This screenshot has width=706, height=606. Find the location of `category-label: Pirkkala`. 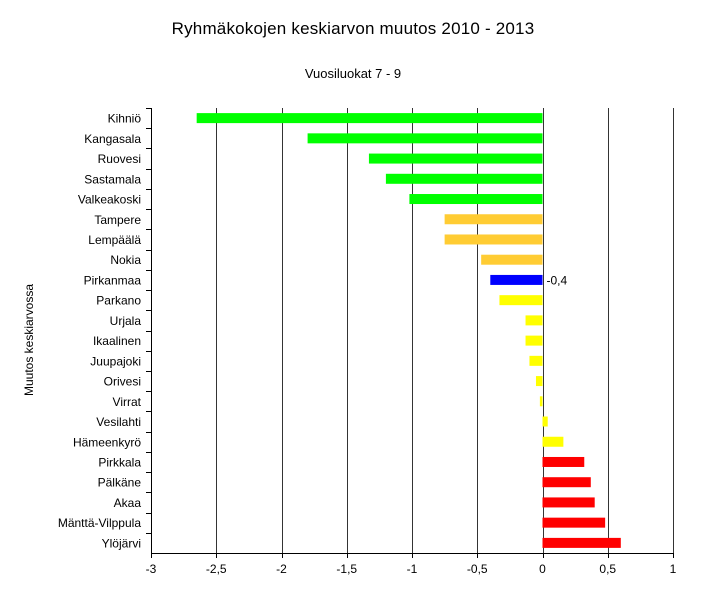

category-label: Pirkkala is located at coordinates (119, 462).